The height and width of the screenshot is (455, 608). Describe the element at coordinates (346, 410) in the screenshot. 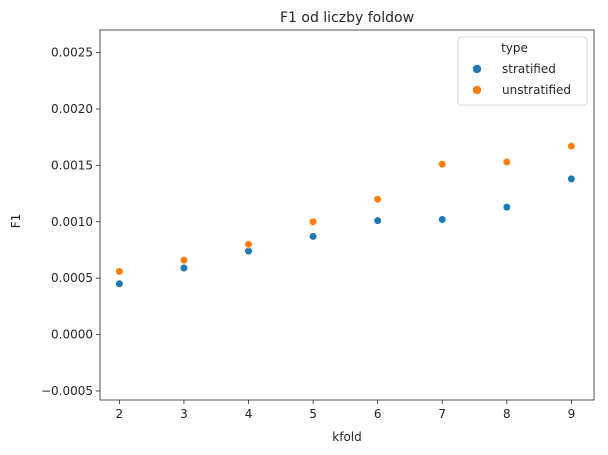

I see `x-axis: 2 3 4 5 6 7 8 9` at that location.